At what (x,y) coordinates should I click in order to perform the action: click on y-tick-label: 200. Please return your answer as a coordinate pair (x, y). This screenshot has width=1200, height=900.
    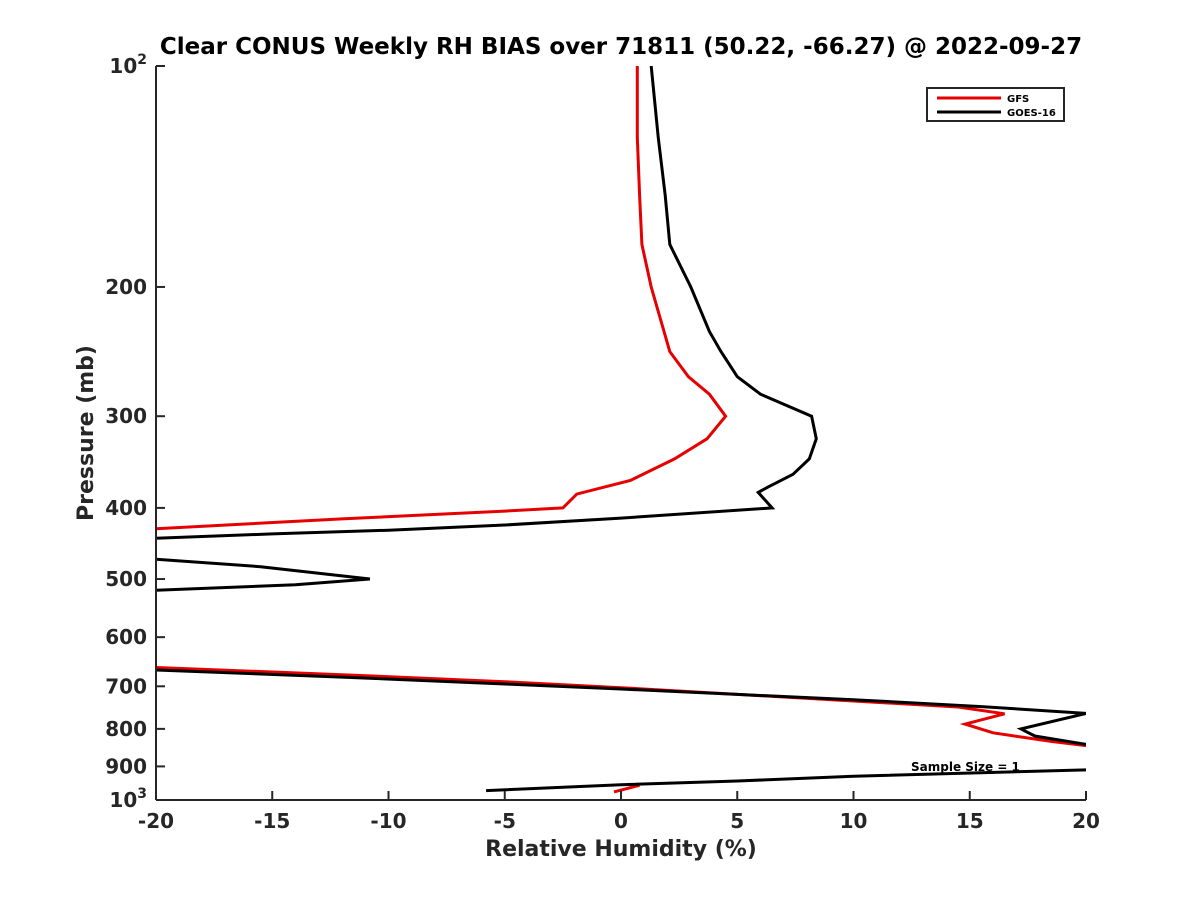
    Looking at the image, I should click on (126, 287).